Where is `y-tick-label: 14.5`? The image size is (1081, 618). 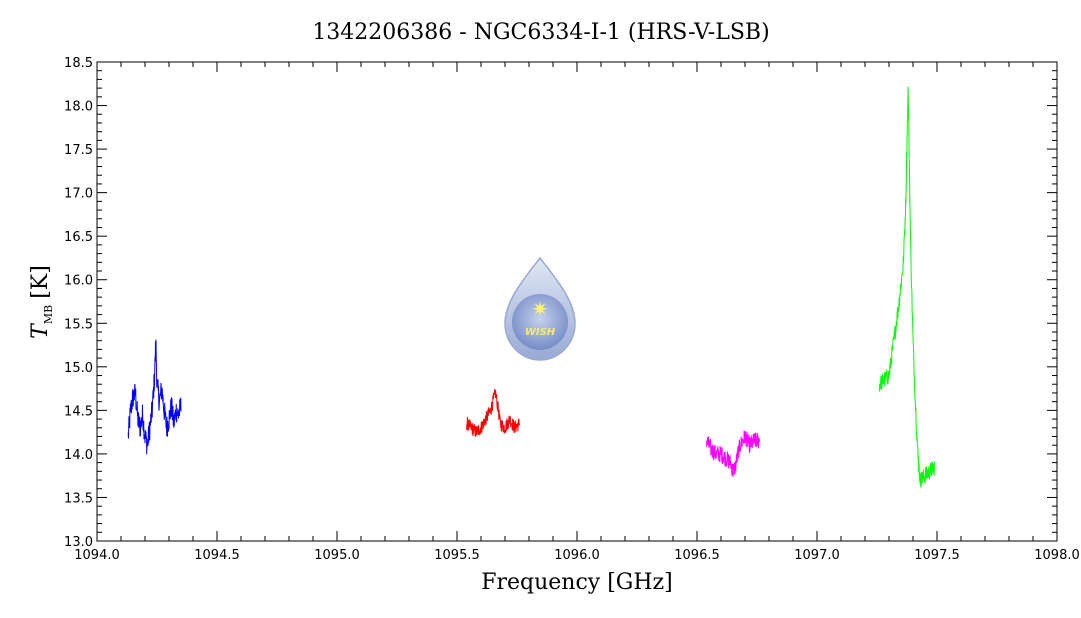
y-tick-label: 14.5 is located at coordinates (78, 411).